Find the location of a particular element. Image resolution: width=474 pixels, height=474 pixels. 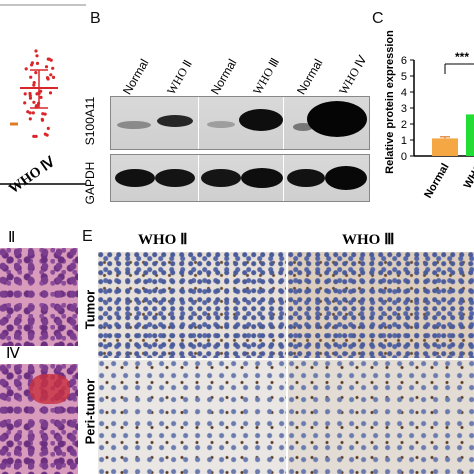

column-header-who-ii: WHO Ⅱ is located at coordinates (163, 240).